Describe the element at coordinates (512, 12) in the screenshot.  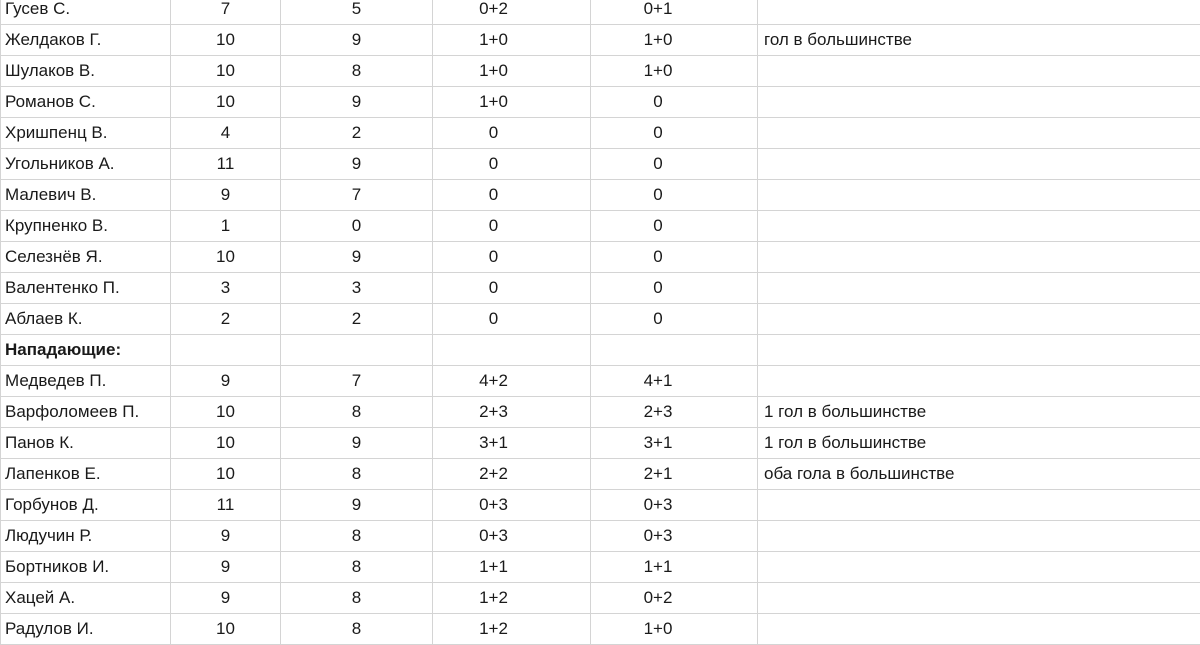
I see `points: 0+2` at that location.